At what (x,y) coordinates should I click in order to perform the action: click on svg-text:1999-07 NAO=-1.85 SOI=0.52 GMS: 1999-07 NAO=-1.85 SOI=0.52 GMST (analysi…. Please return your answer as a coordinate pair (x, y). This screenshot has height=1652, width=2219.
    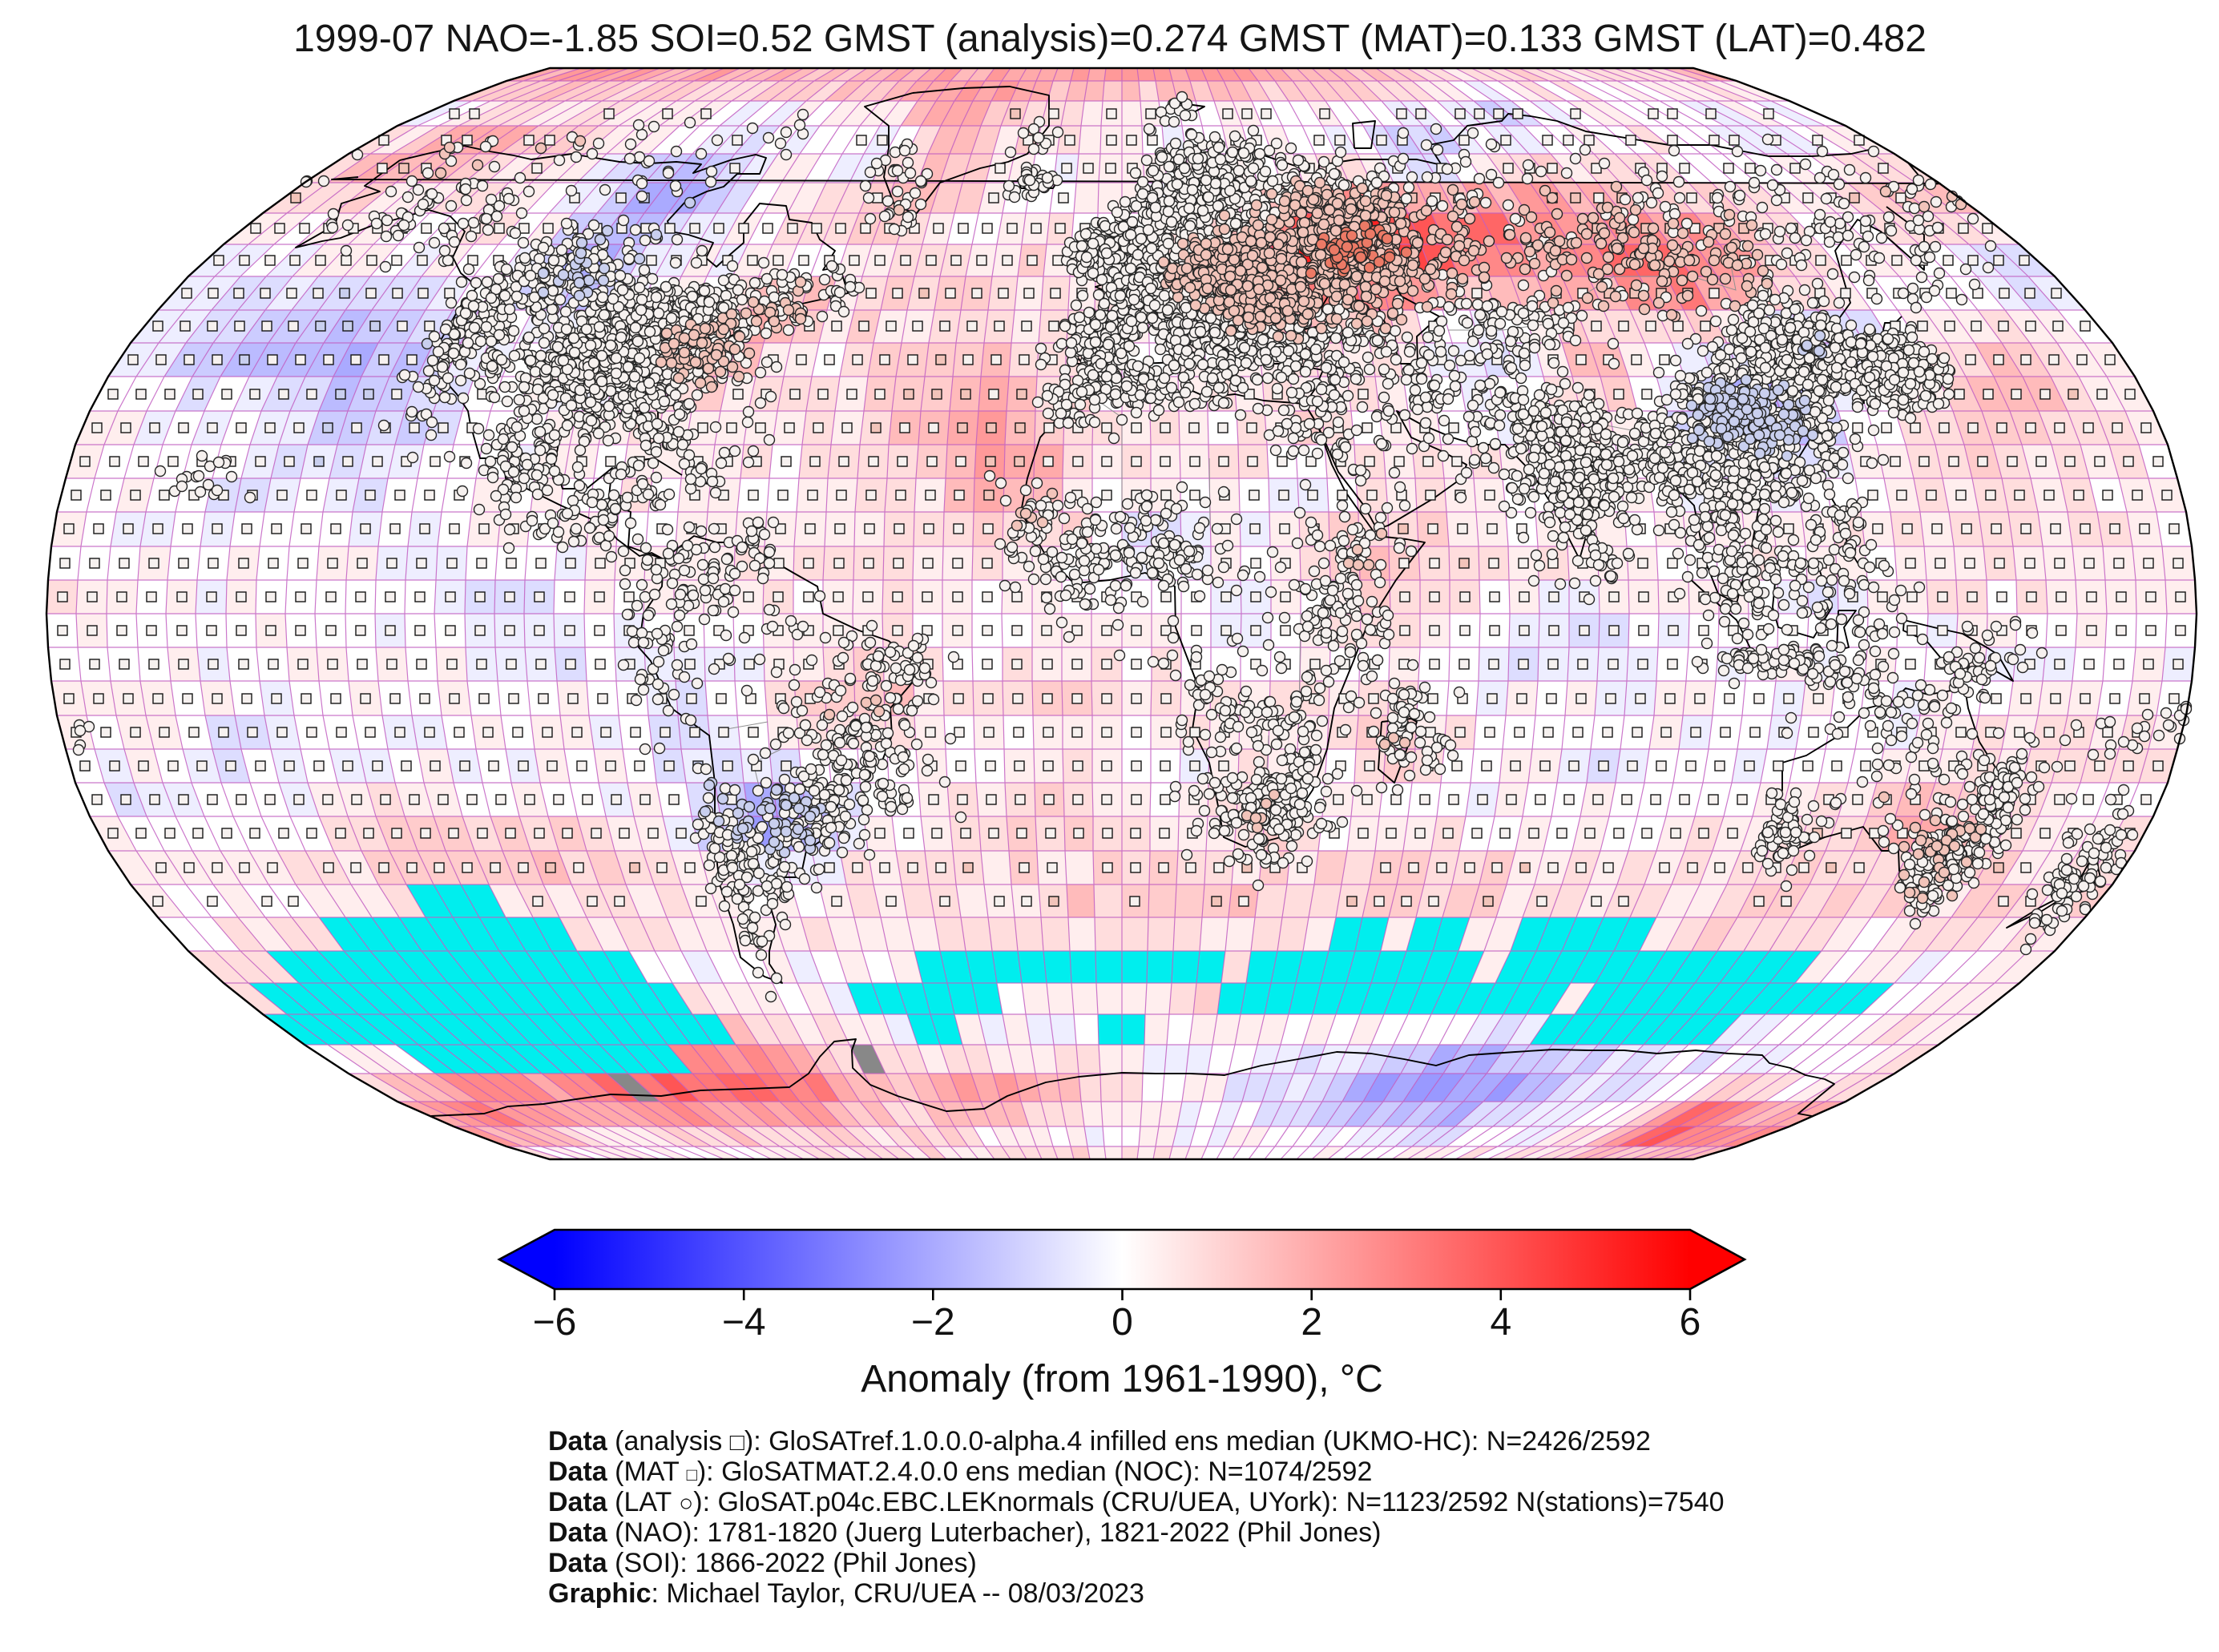
    Looking at the image, I should click on (1110, 39).